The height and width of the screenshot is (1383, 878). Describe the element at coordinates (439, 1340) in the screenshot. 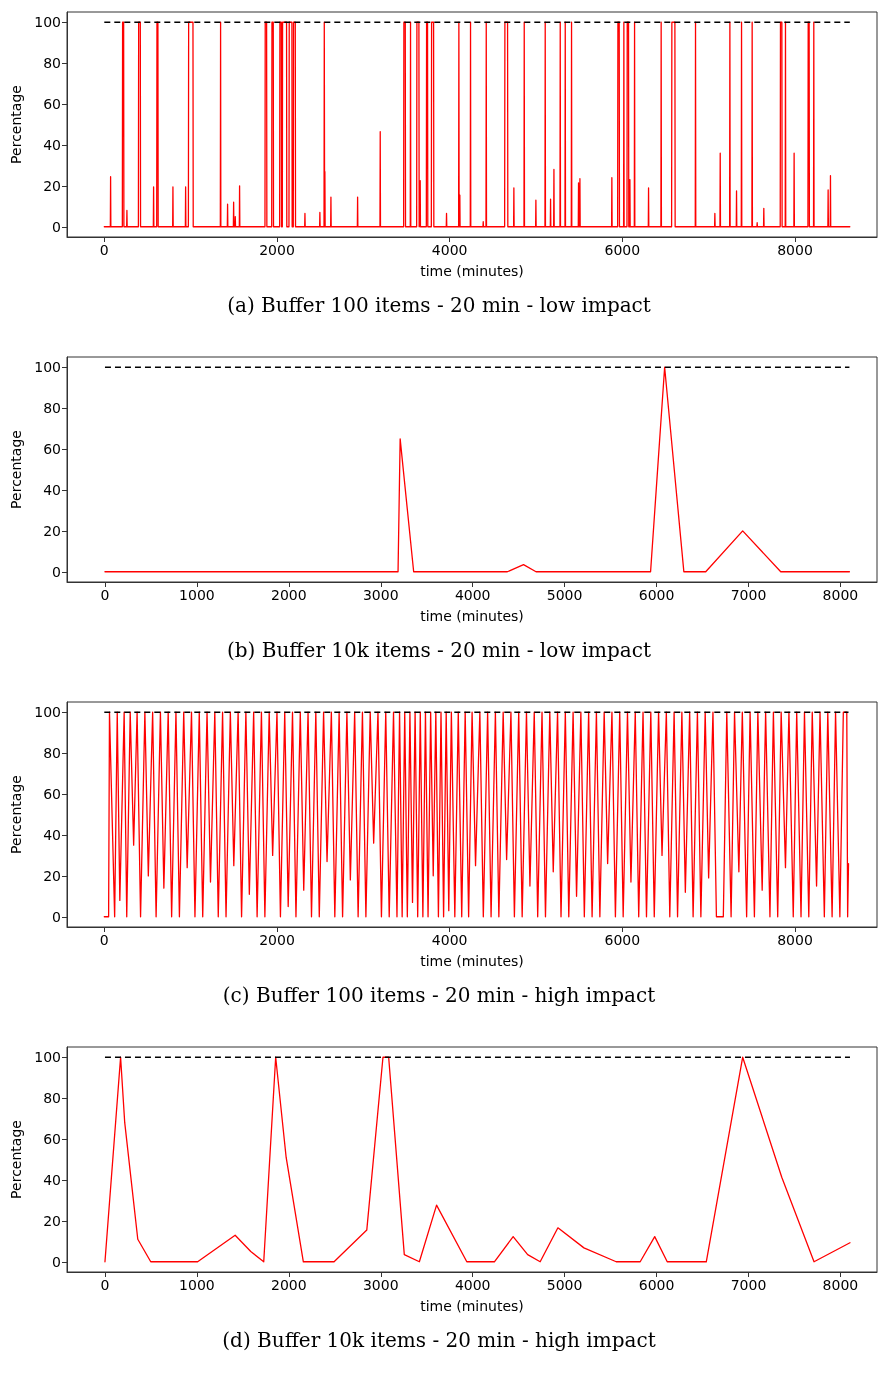

I see `text: (d) Buffer 10k items - 20 min - high impact` at that location.